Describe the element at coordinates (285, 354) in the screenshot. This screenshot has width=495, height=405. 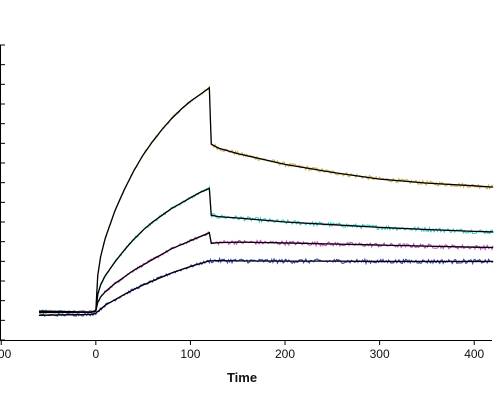
I see `x-tick-label: 200` at that location.